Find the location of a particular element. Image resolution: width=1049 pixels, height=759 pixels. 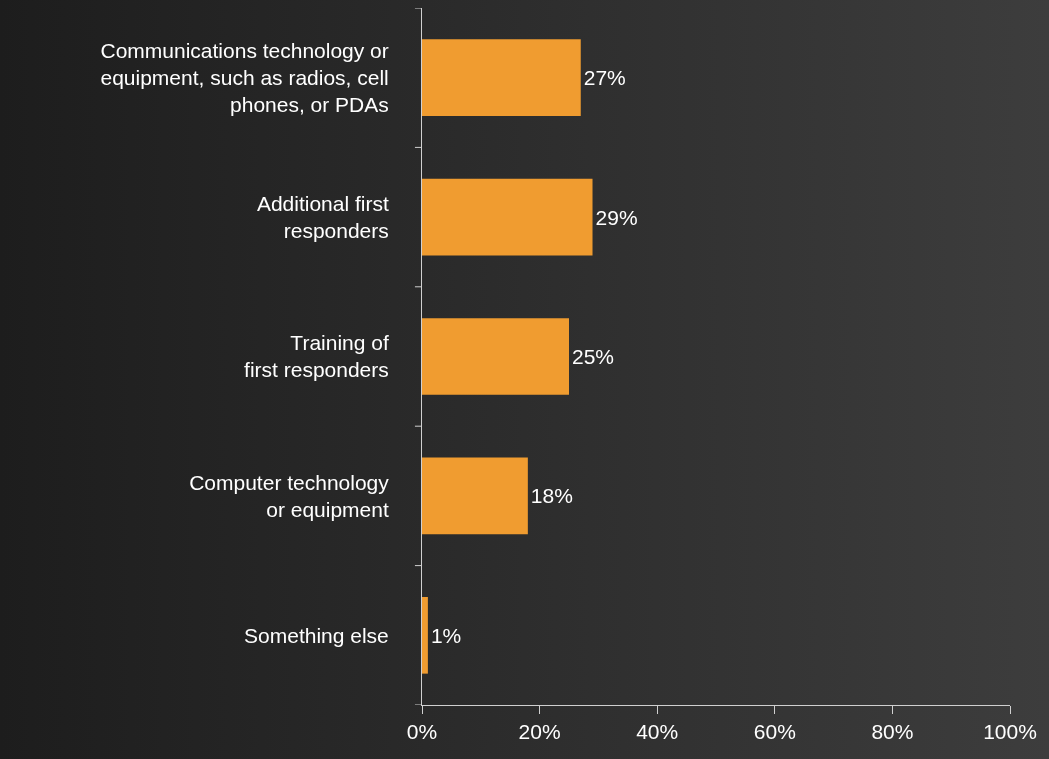

y-tick-label: Communications technology or equipment, such as radios, cell phones, or PDAs is located at coordinates (244, 77).